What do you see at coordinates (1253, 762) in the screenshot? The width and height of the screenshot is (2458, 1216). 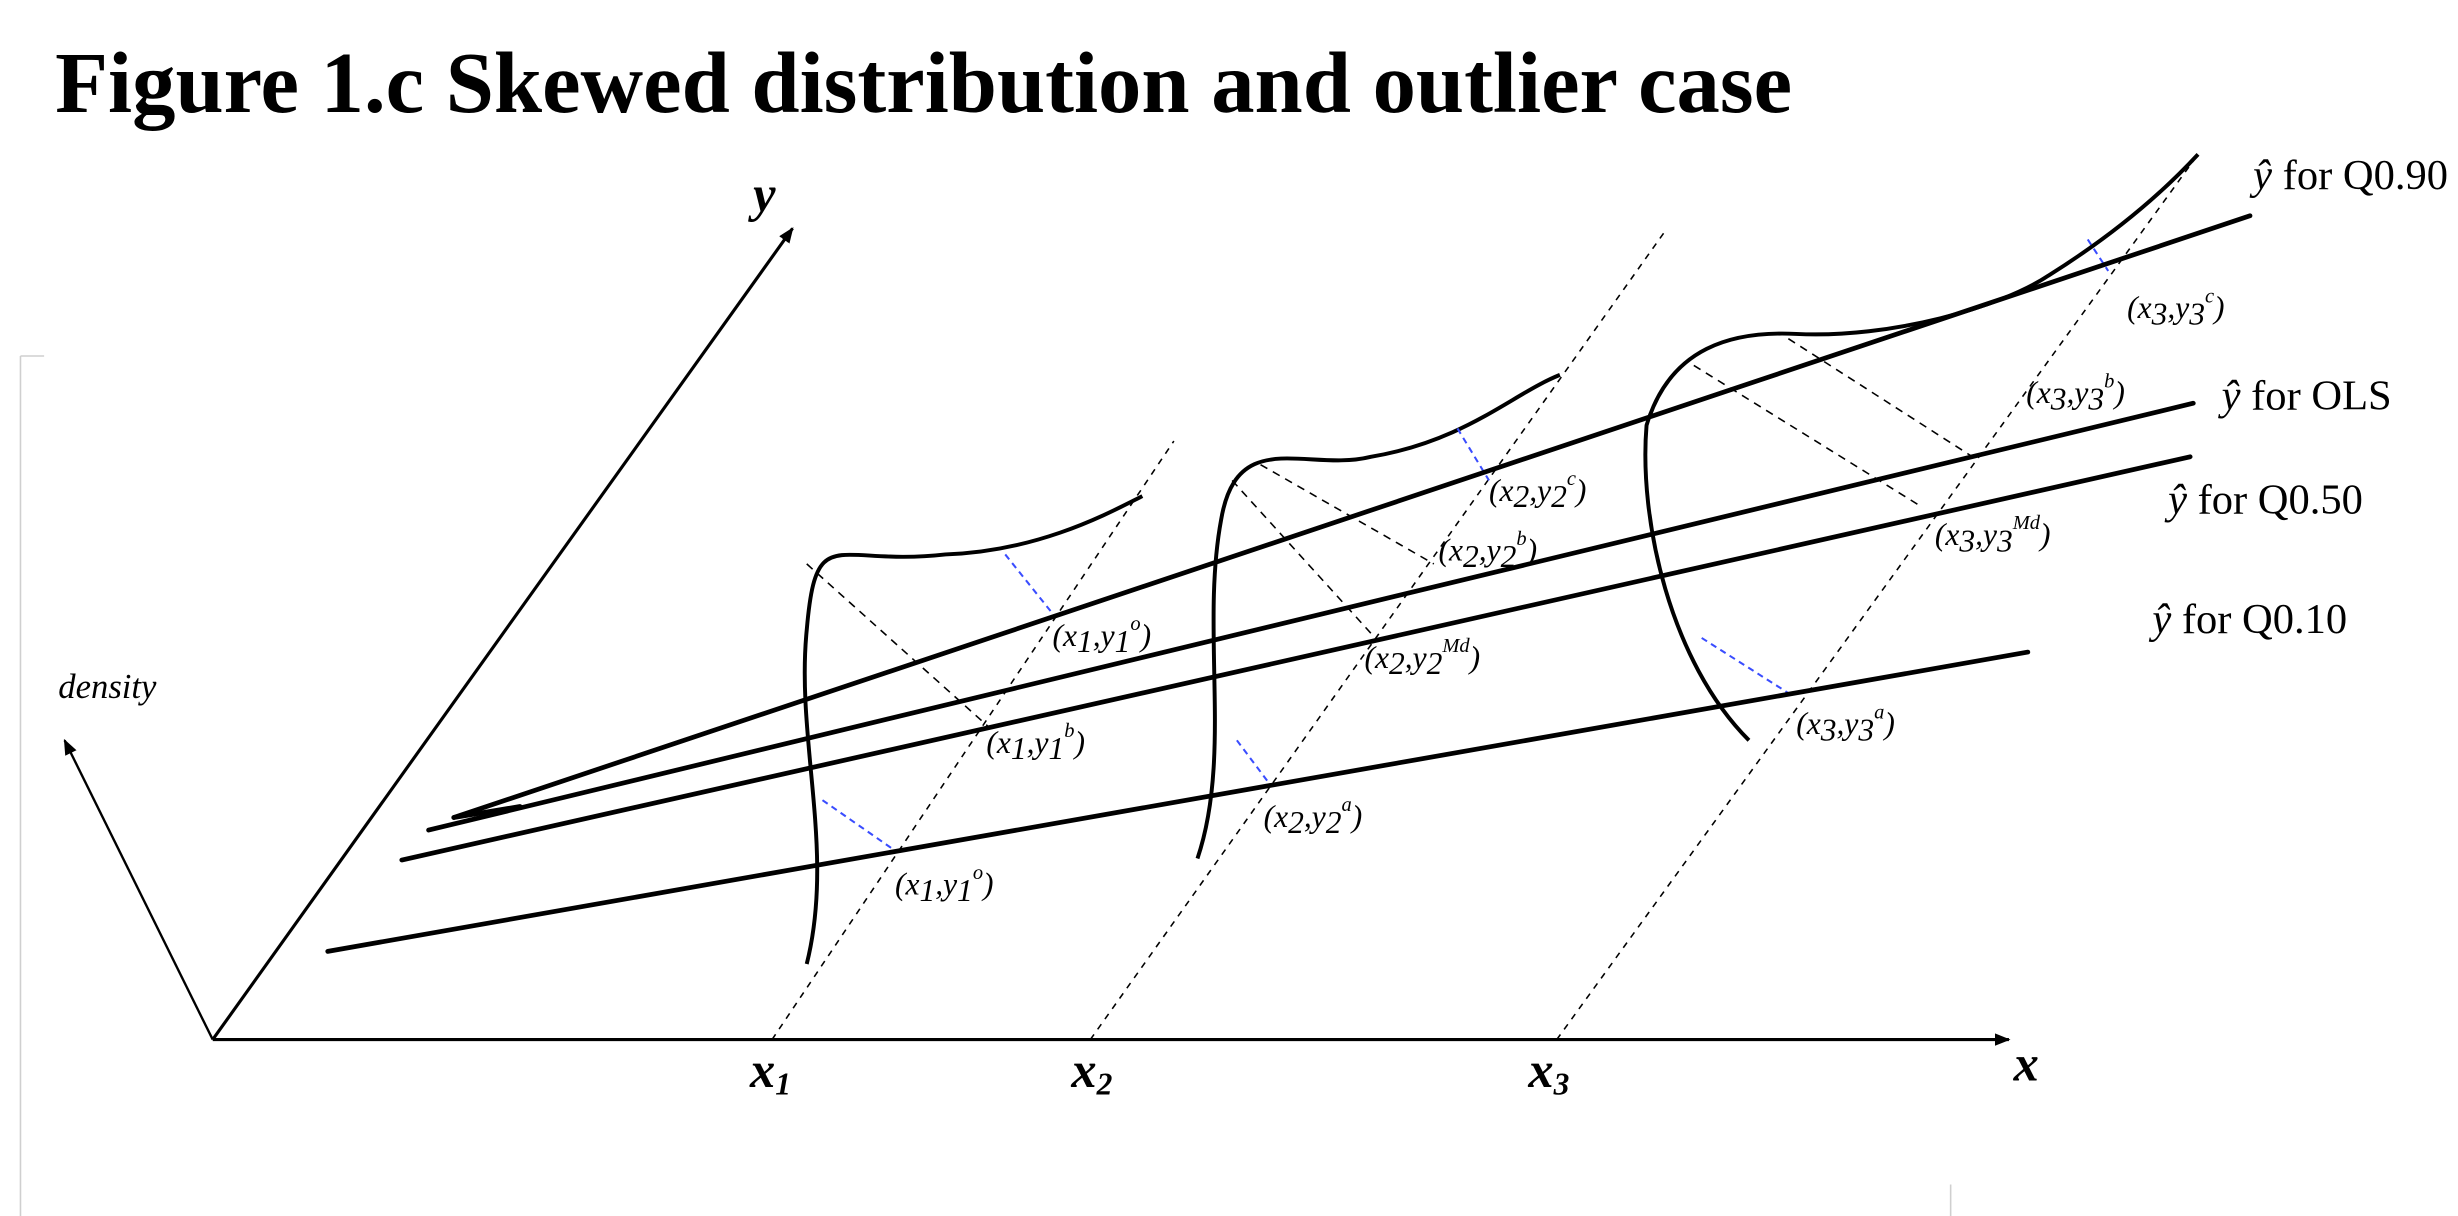 I see `proj-x2-q10-blue` at bounding box center [1253, 762].